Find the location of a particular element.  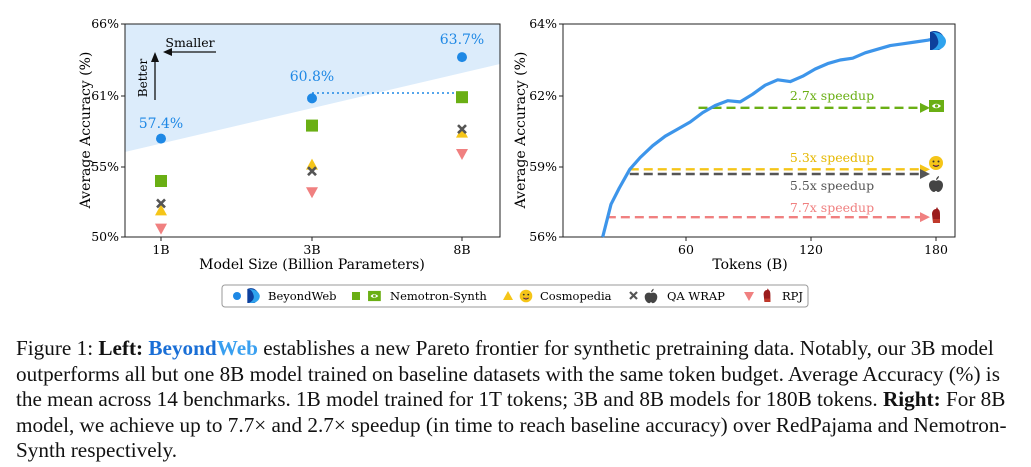

point-cosmopedia-1b is located at coordinates (161, 210).